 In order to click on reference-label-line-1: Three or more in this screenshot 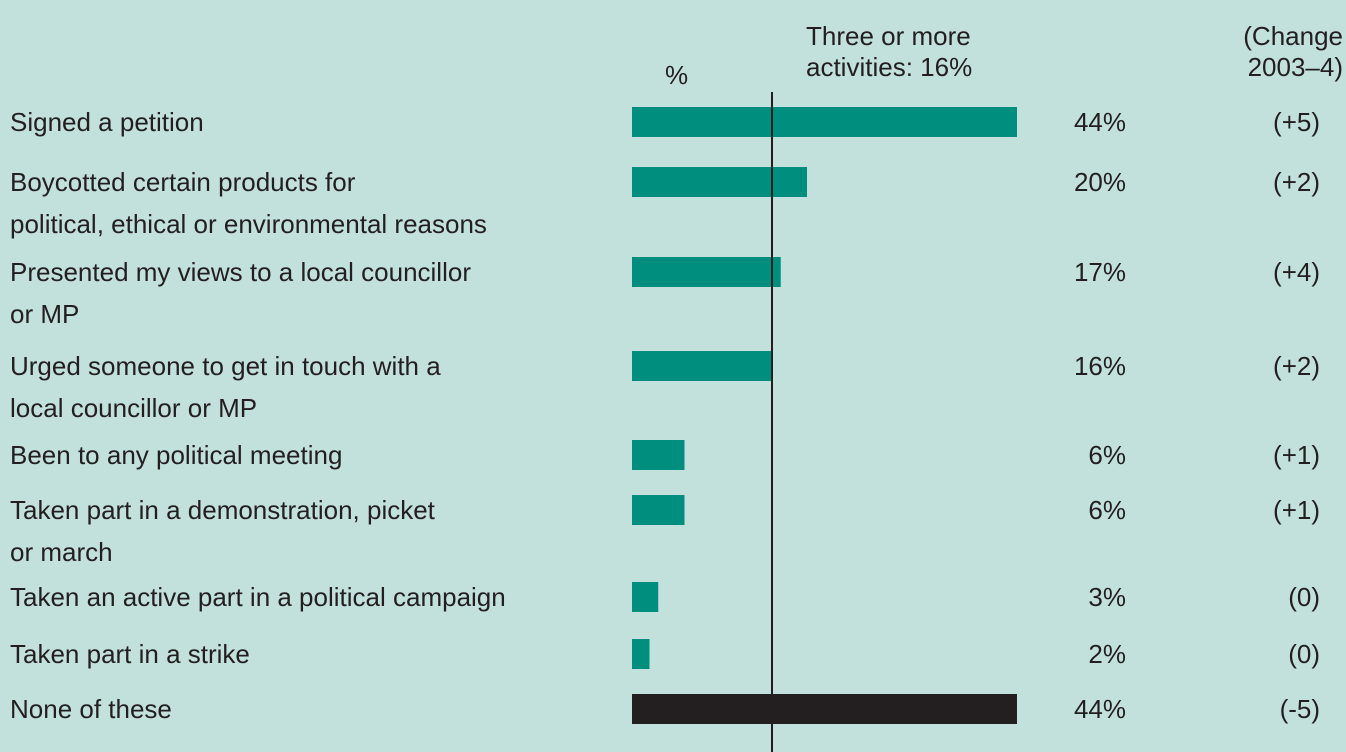, I will do `click(888, 36)`.